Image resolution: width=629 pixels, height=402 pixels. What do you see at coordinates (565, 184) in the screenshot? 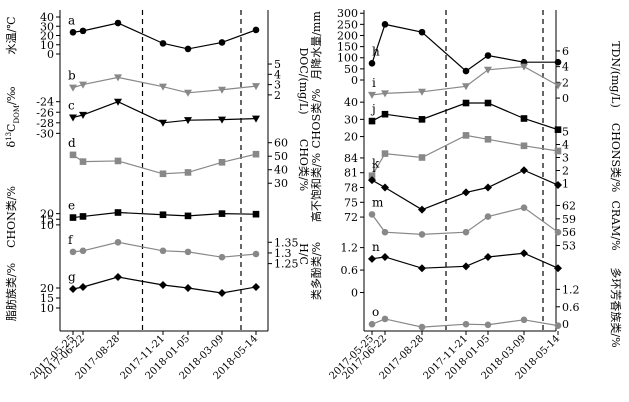
I see `y-tick-label-k-0: 1` at bounding box center [565, 184].